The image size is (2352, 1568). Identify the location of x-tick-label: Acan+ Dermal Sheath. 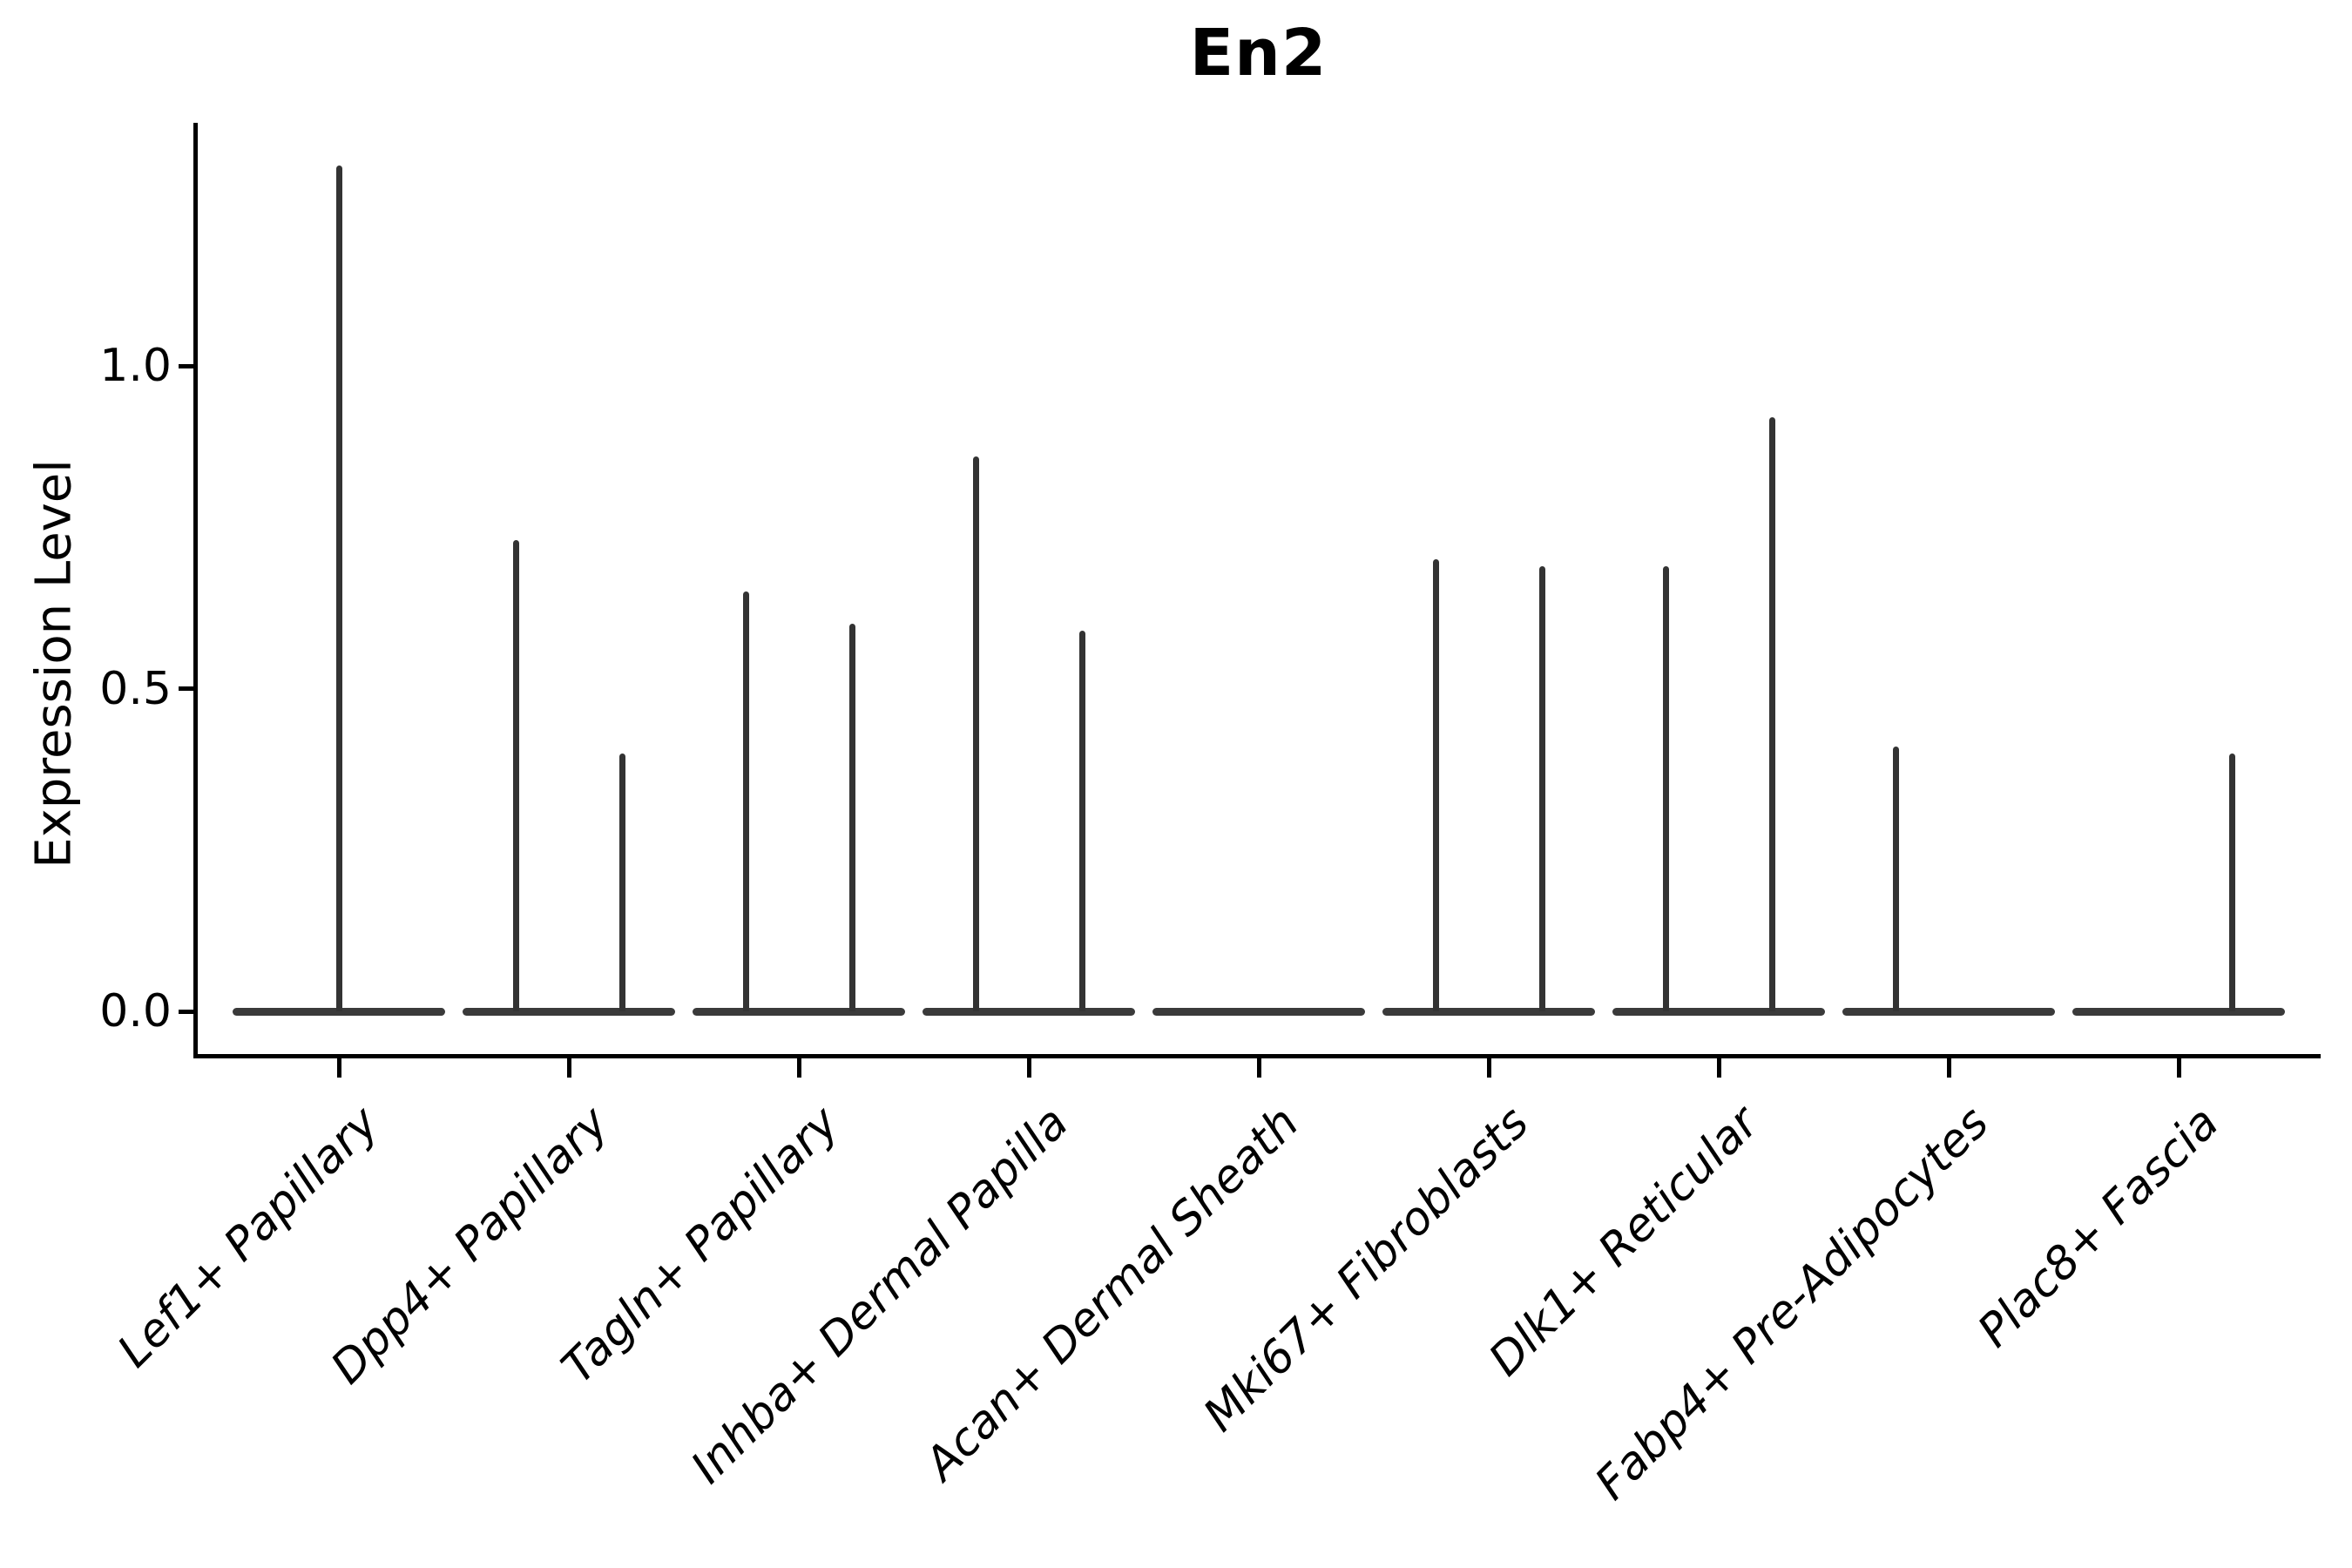
(1112, 1293).